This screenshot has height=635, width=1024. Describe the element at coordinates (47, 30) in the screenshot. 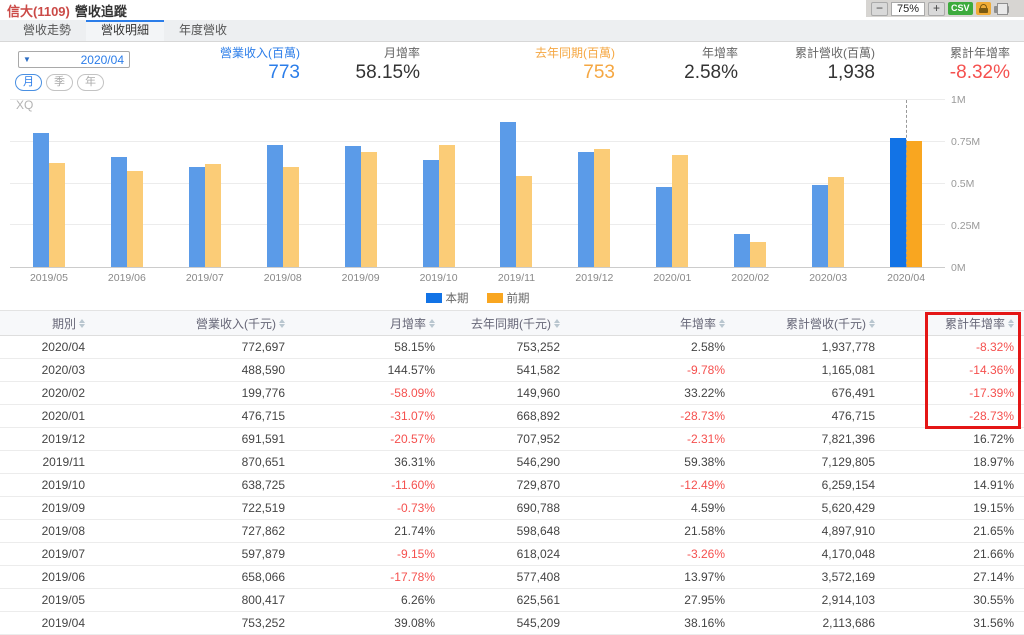

I see `tab-revenue-trend: 營收走勢` at that location.